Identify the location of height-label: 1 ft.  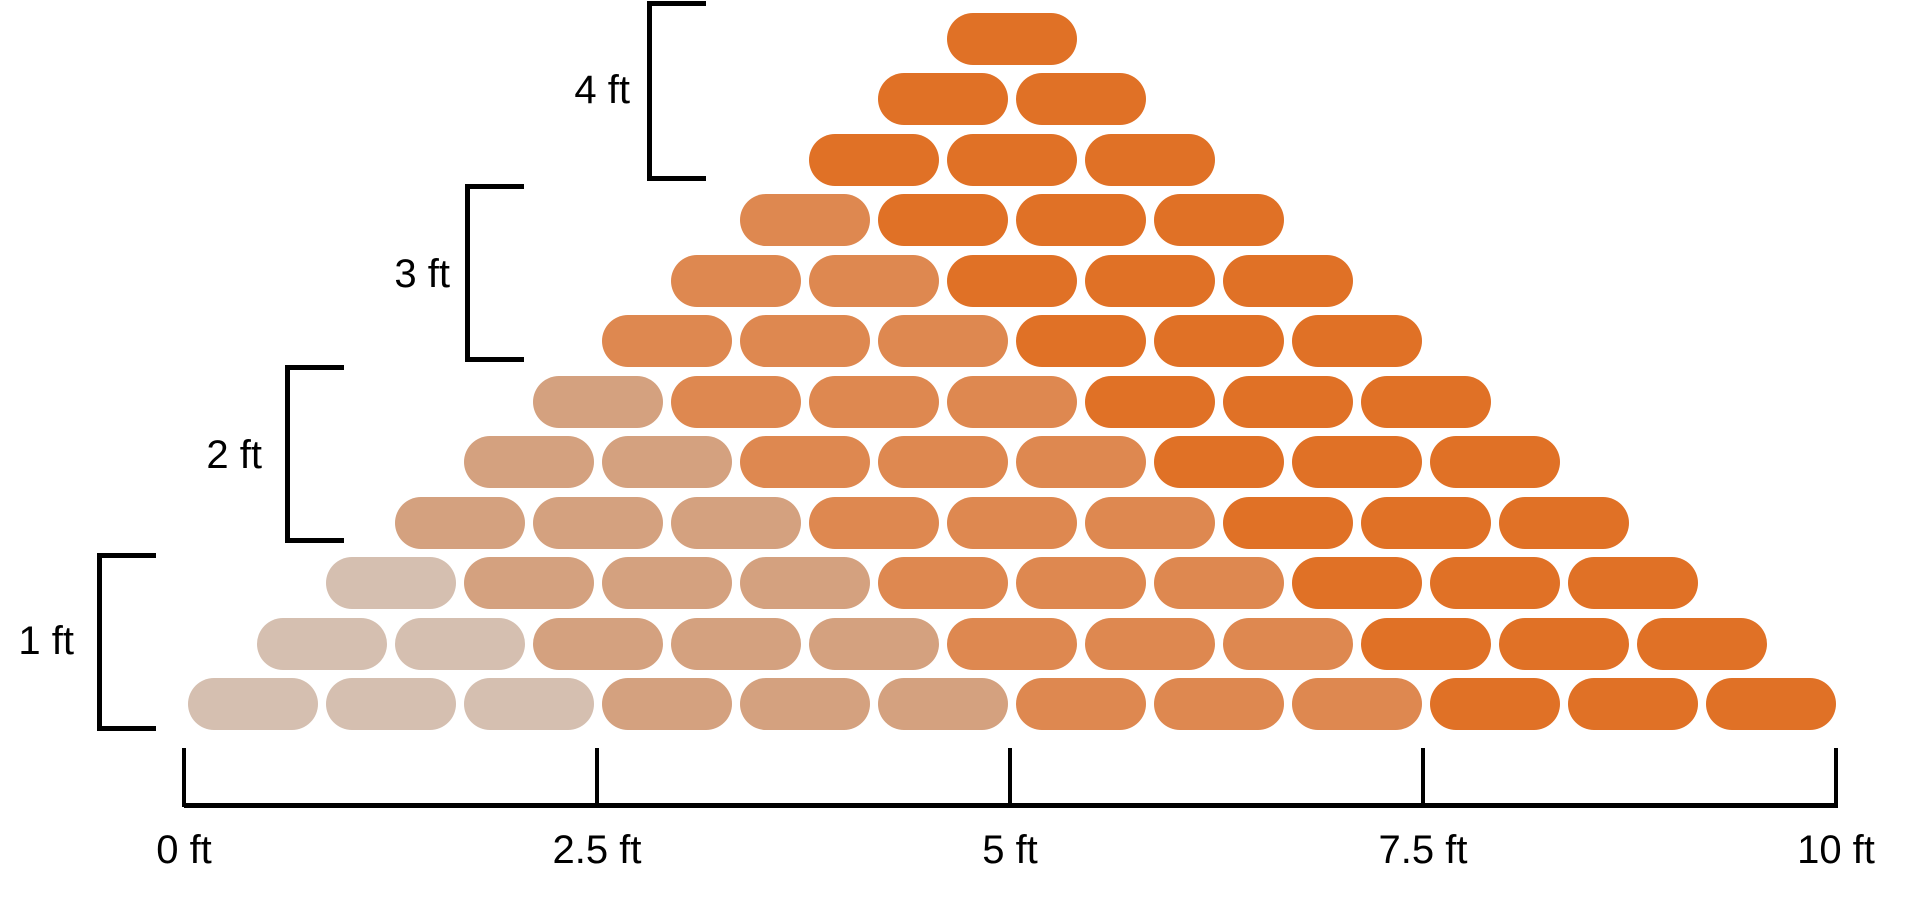
(46, 641).